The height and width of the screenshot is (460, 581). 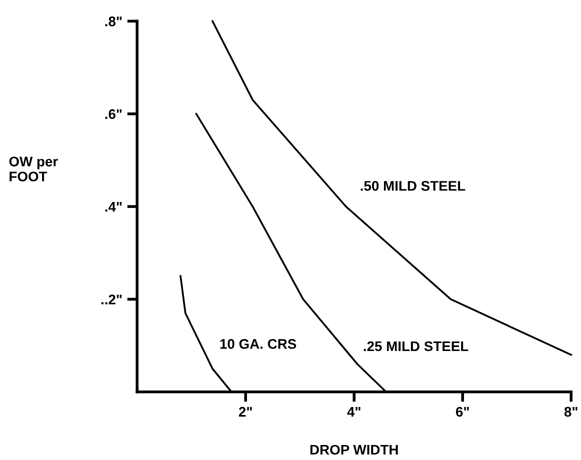 What do you see at coordinates (111, 299) in the screenshot?
I see `y-tick-label: ..2"` at bounding box center [111, 299].